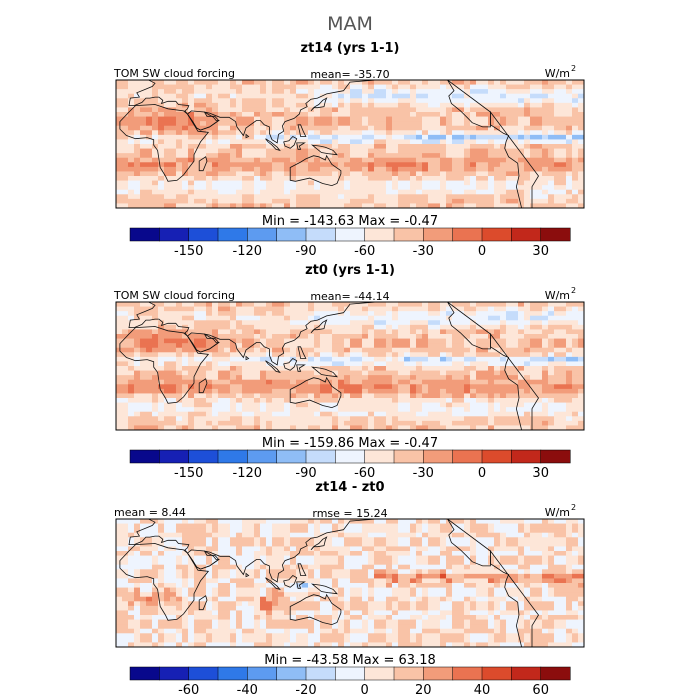 The image size is (700, 700). Describe the element at coordinates (290, 142) in the screenshot. I see `coastline` at that location.